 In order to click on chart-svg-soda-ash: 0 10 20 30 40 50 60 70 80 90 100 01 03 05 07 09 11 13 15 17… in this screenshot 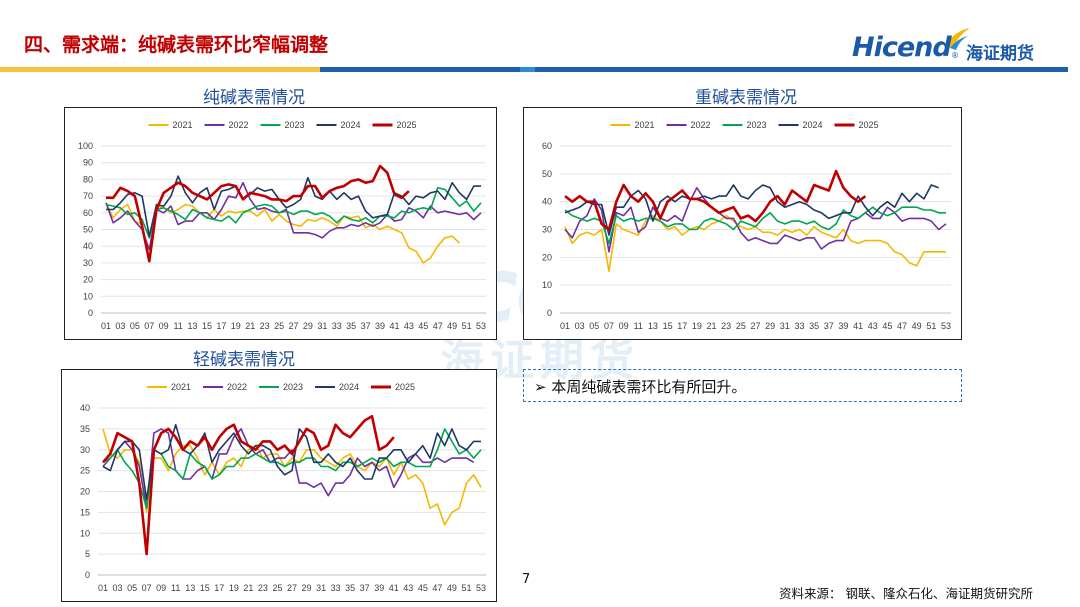, I will do `click(282, 225)`.